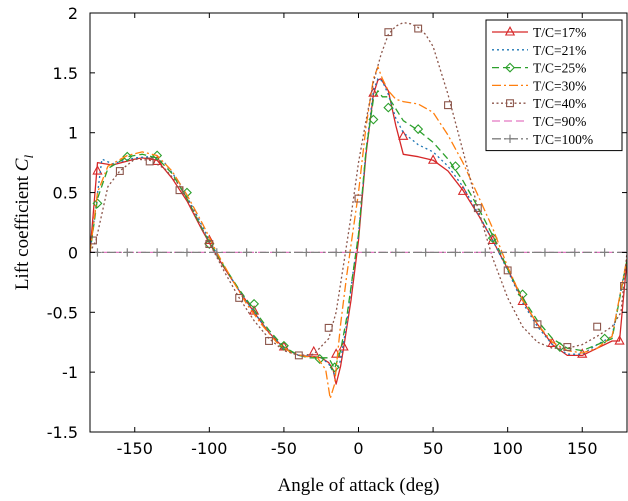 The width and height of the screenshot is (628, 501). I want to click on legend-label: T/C=30%, so click(559, 85).